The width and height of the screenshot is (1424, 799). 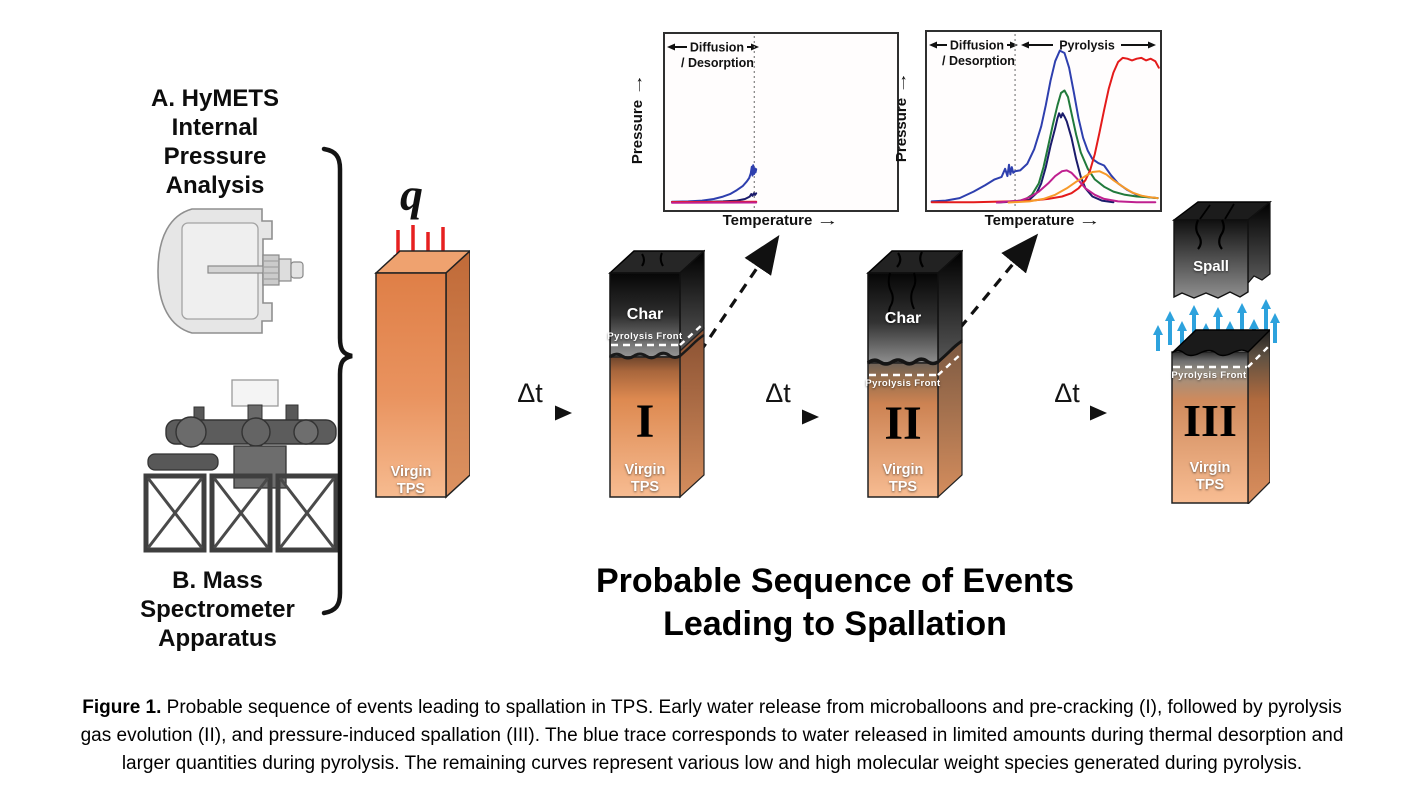 What do you see at coordinates (656, 374) in the screenshot?
I see `tps-block-stage1-graphic` at bounding box center [656, 374].